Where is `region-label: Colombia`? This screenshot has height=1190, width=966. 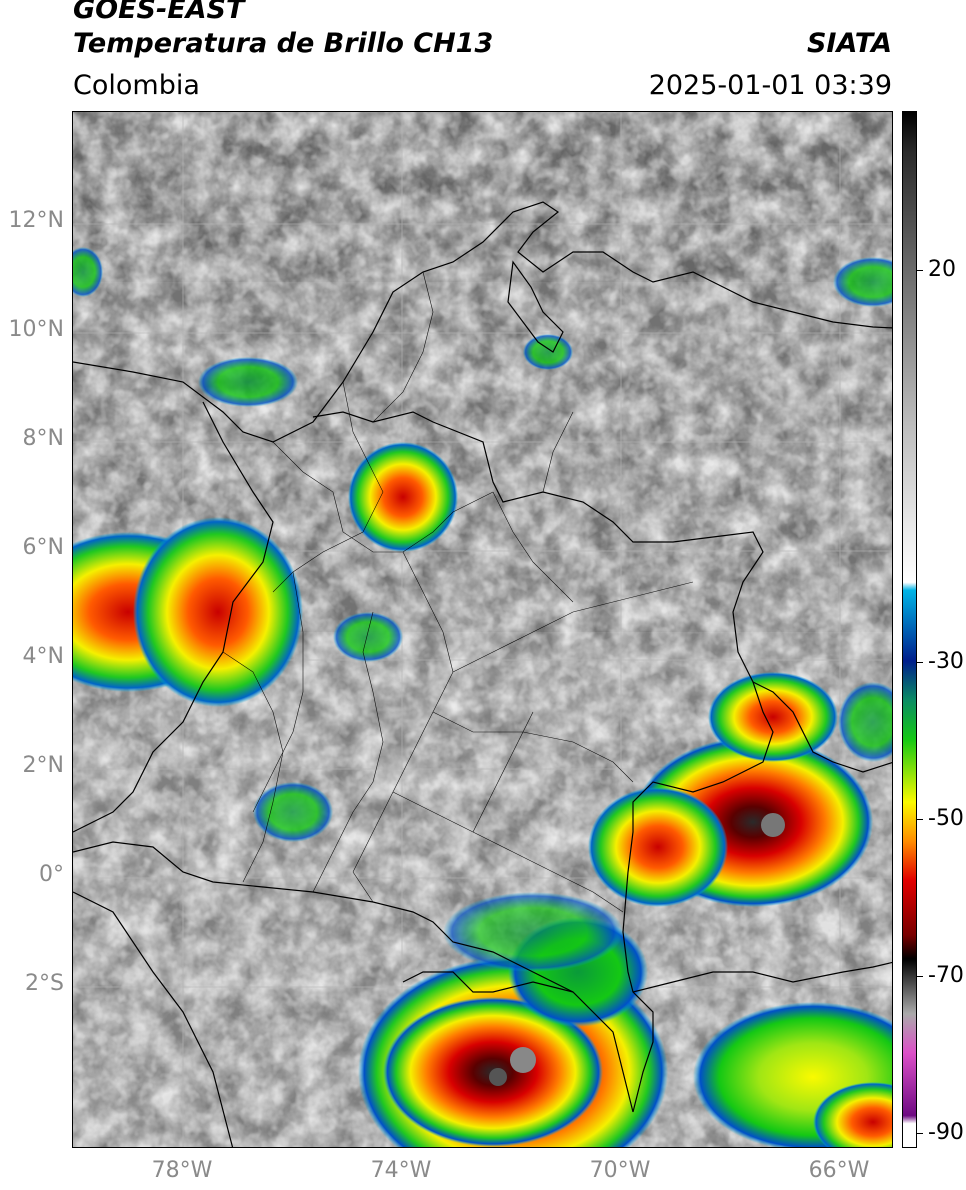 region-label: Colombia is located at coordinates (136, 85).